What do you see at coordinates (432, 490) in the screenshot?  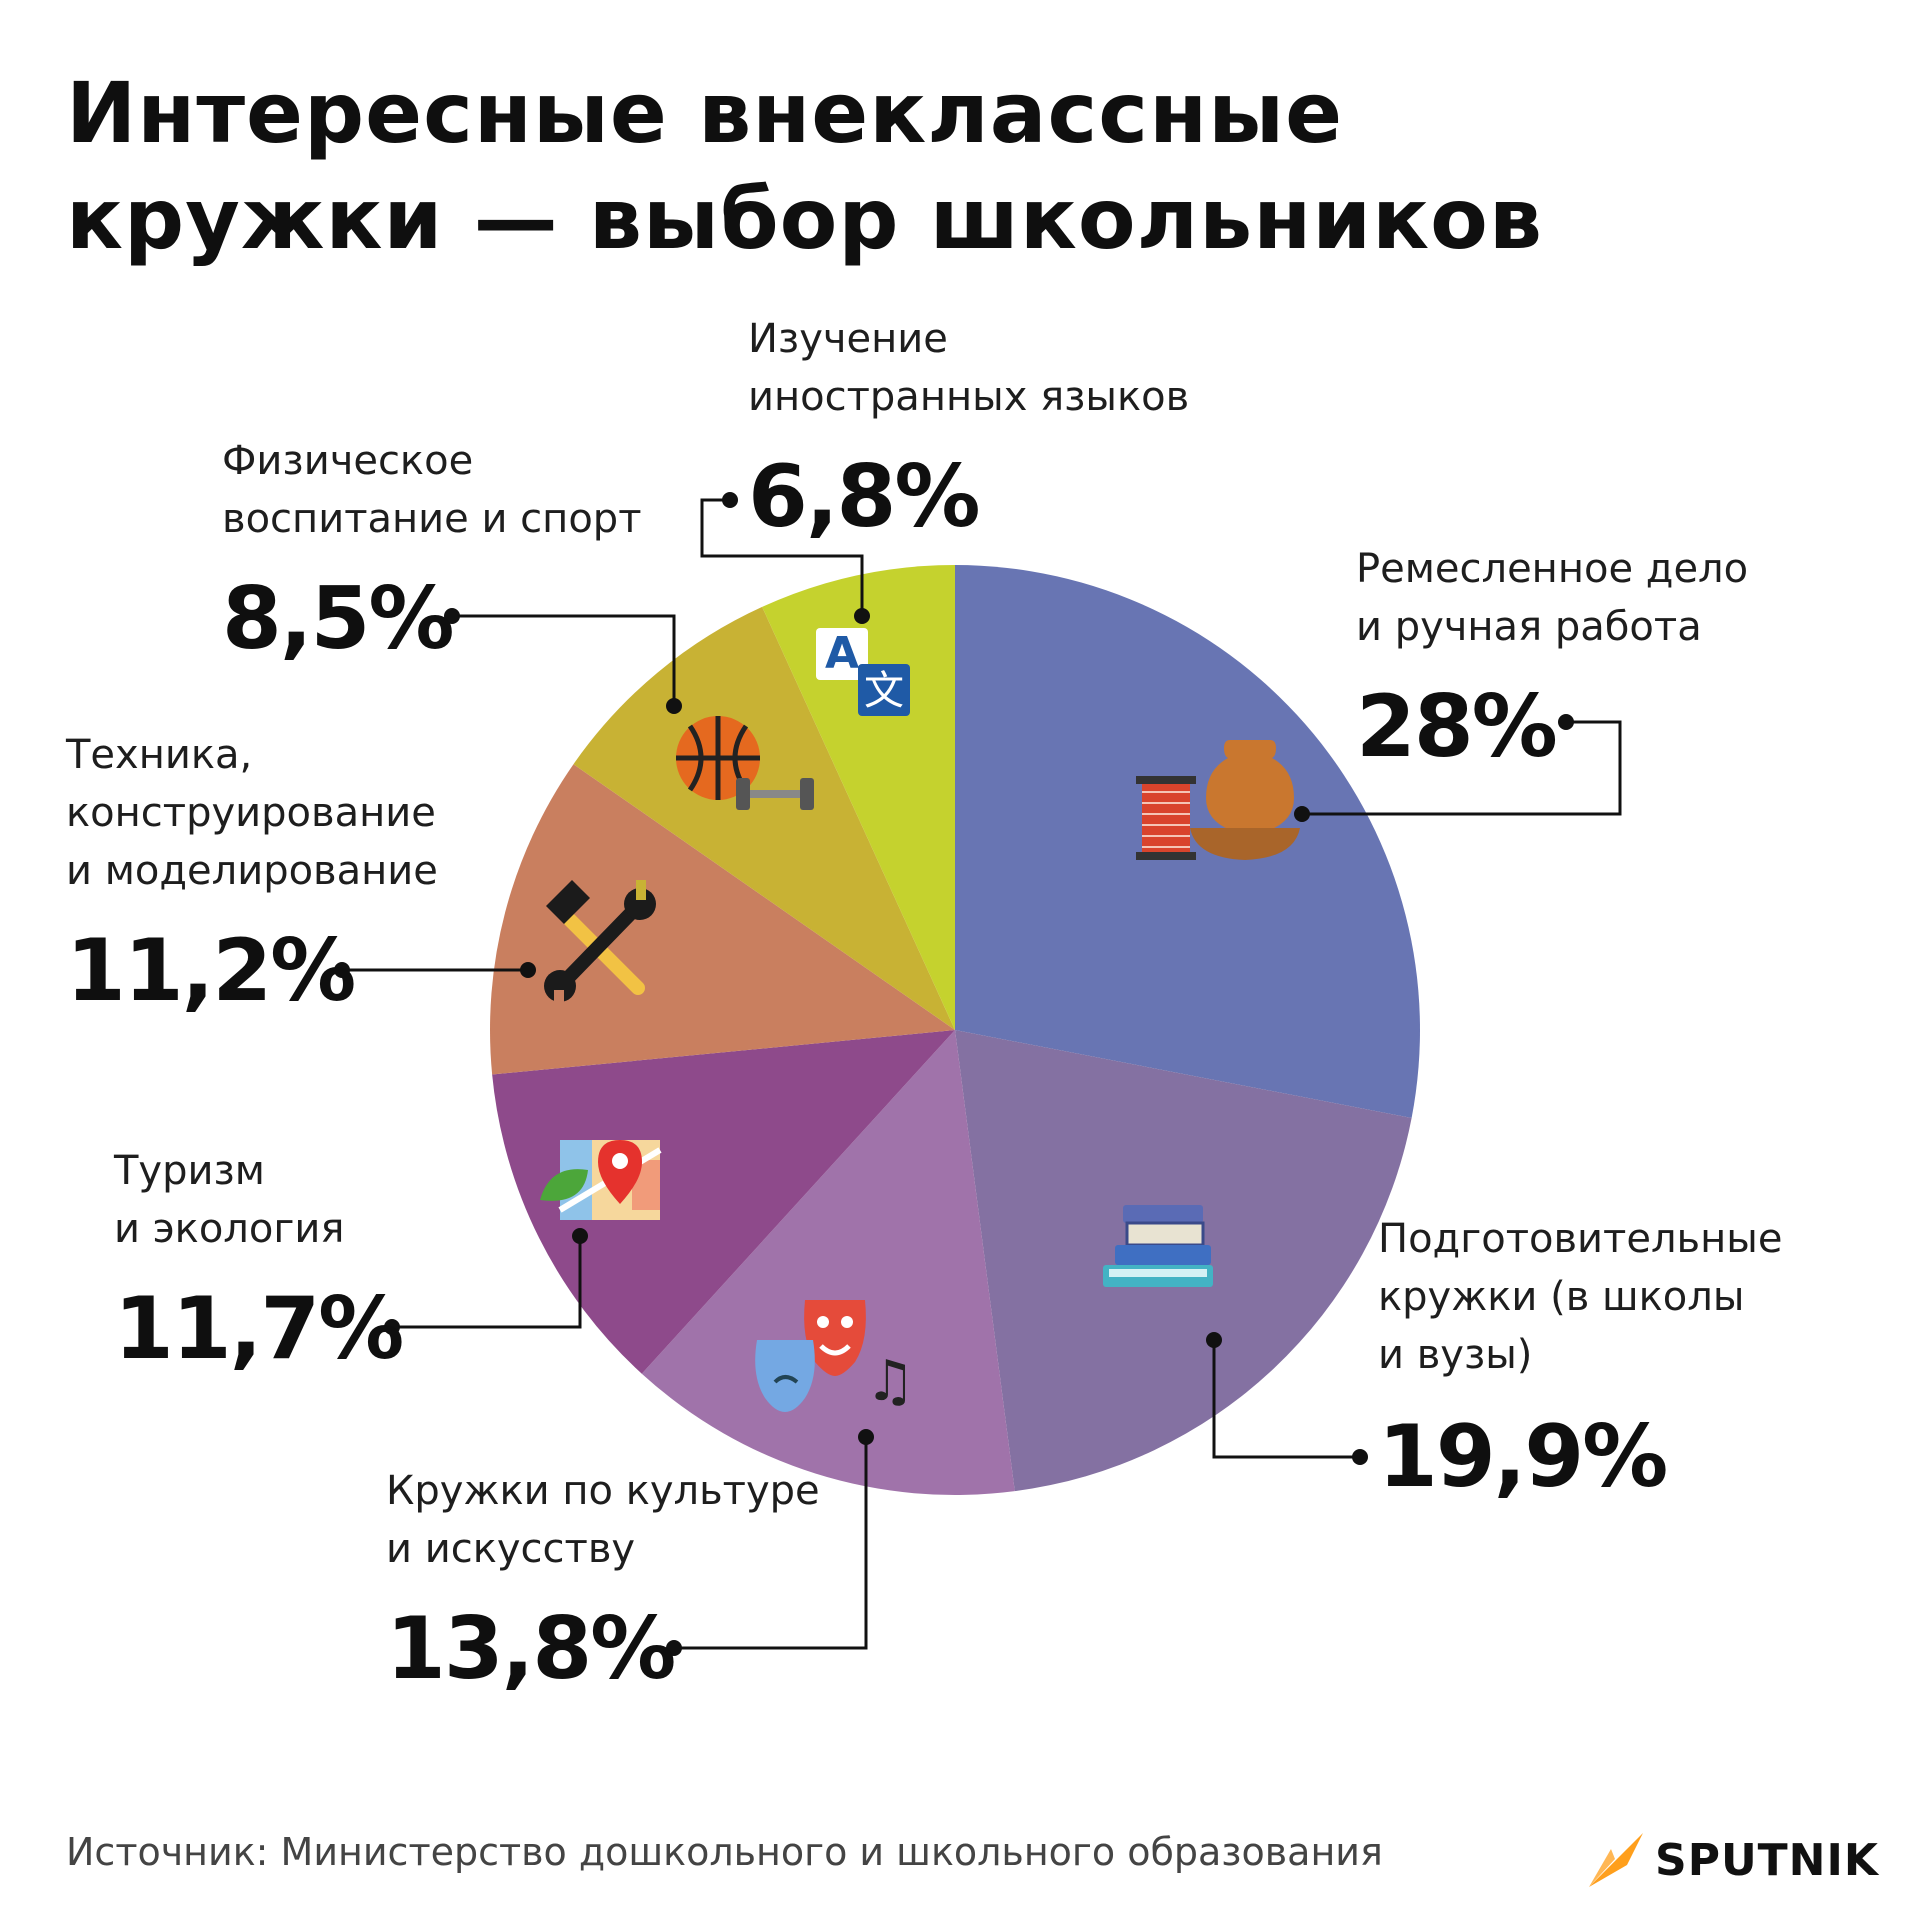 I see `slice-label-6: Физическое воспитание и спорт` at bounding box center [432, 490].